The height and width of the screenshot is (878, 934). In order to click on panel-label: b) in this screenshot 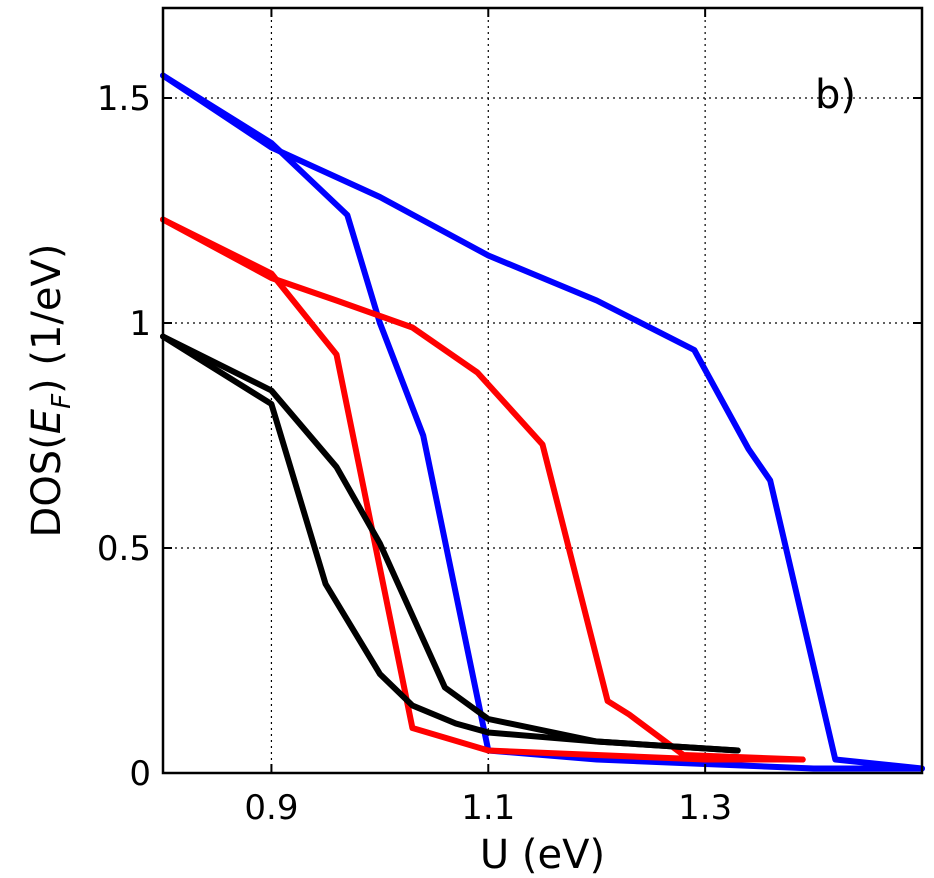, I will do `click(835, 95)`.